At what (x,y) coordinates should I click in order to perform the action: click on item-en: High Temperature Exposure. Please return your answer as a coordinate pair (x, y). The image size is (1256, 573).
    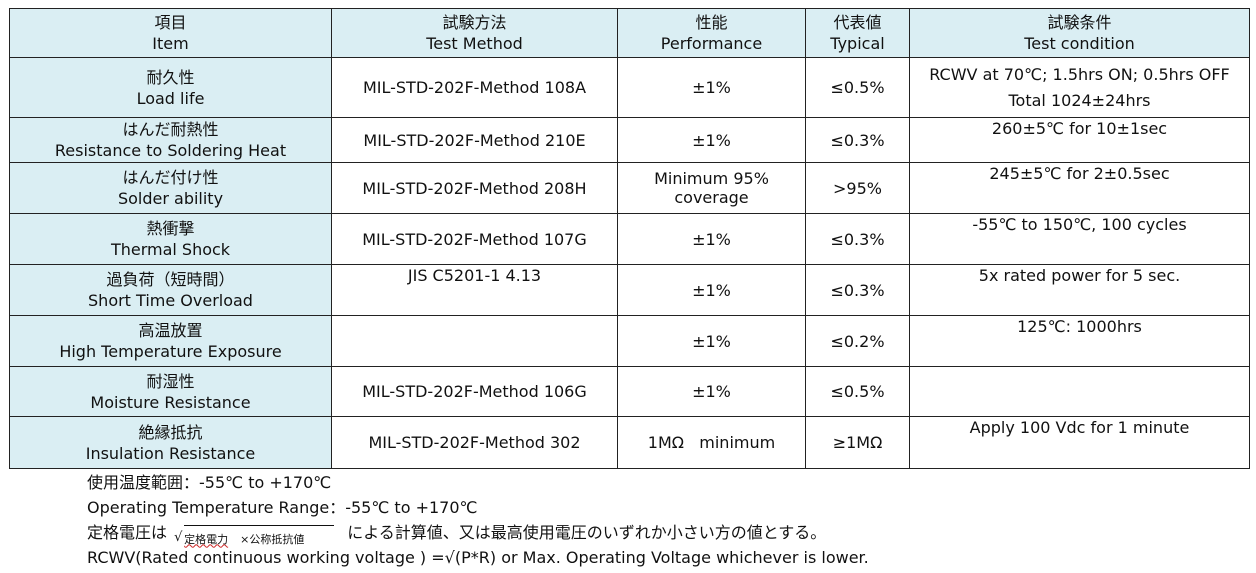
    Looking at the image, I should click on (170, 351).